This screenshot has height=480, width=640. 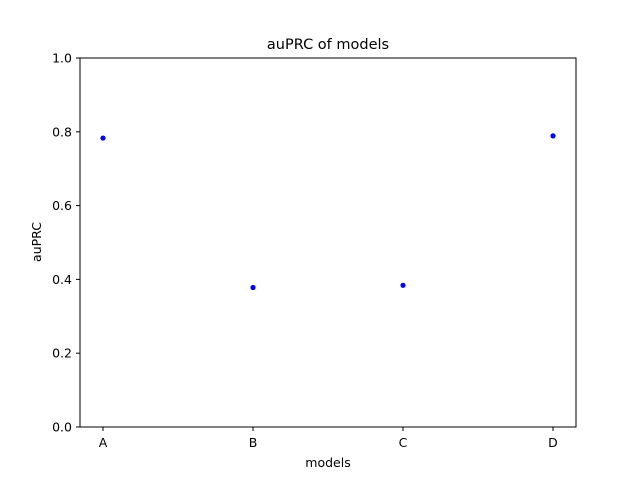 I want to click on y-axis-label: auPRC, so click(x=36, y=242).